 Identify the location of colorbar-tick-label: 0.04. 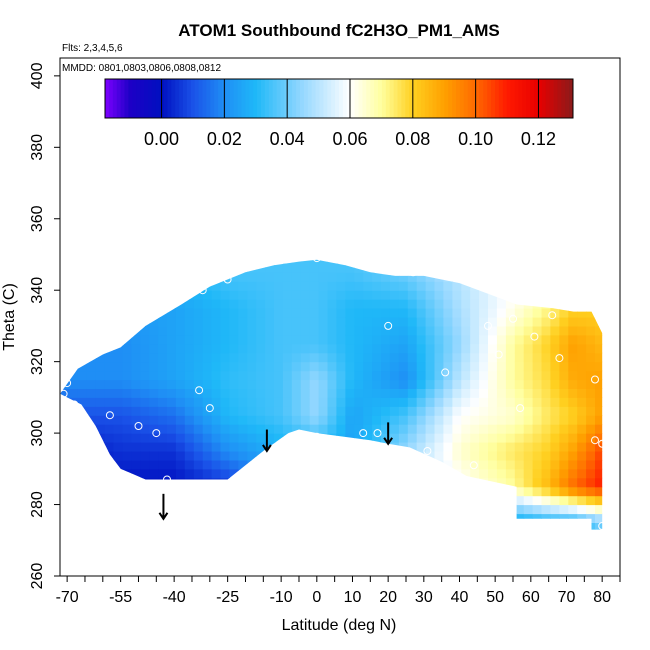
(287, 139).